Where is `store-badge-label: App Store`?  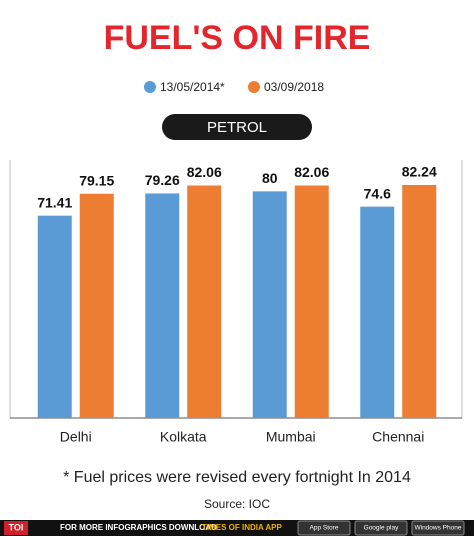
store-badge-label: App Store is located at coordinates (324, 528).